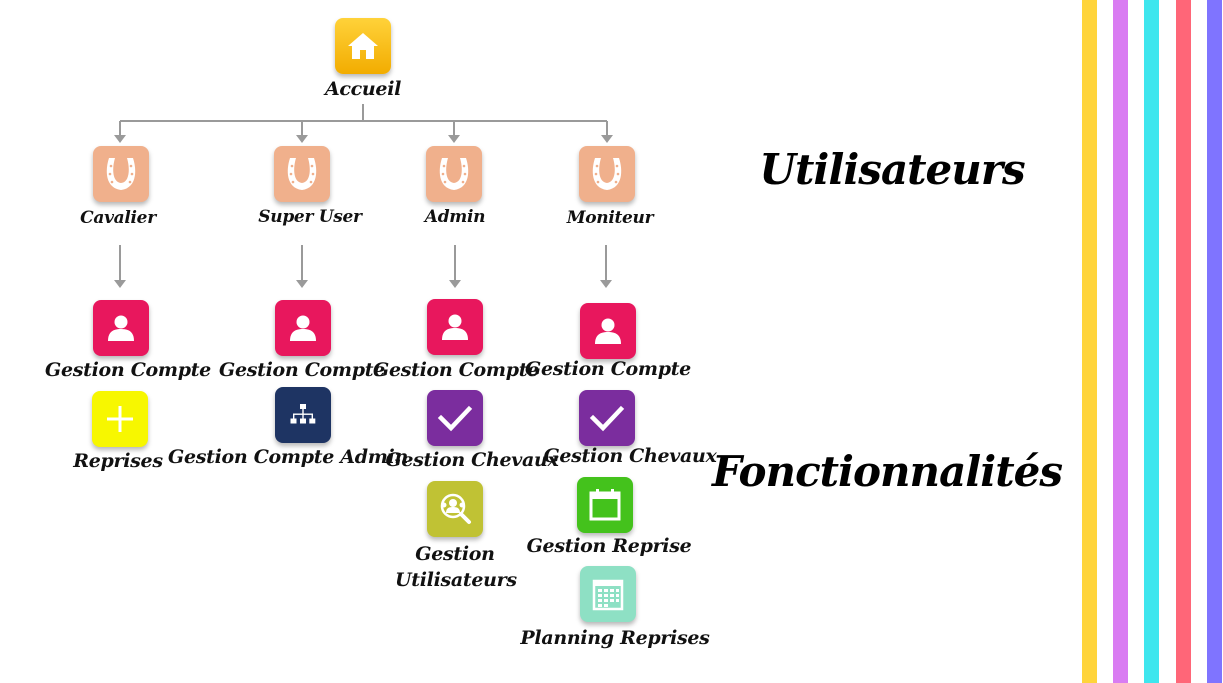 The width and height of the screenshot is (1223, 683). What do you see at coordinates (1120, 341) in the screenshot?
I see `stripe-violet` at bounding box center [1120, 341].